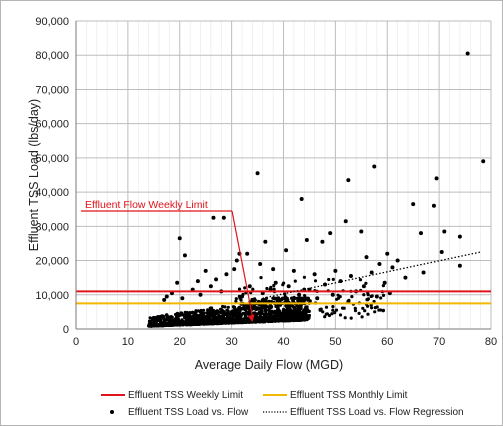 The width and height of the screenshot is (503, 426). I want to click on data-point-cloud, so click(266, 301).